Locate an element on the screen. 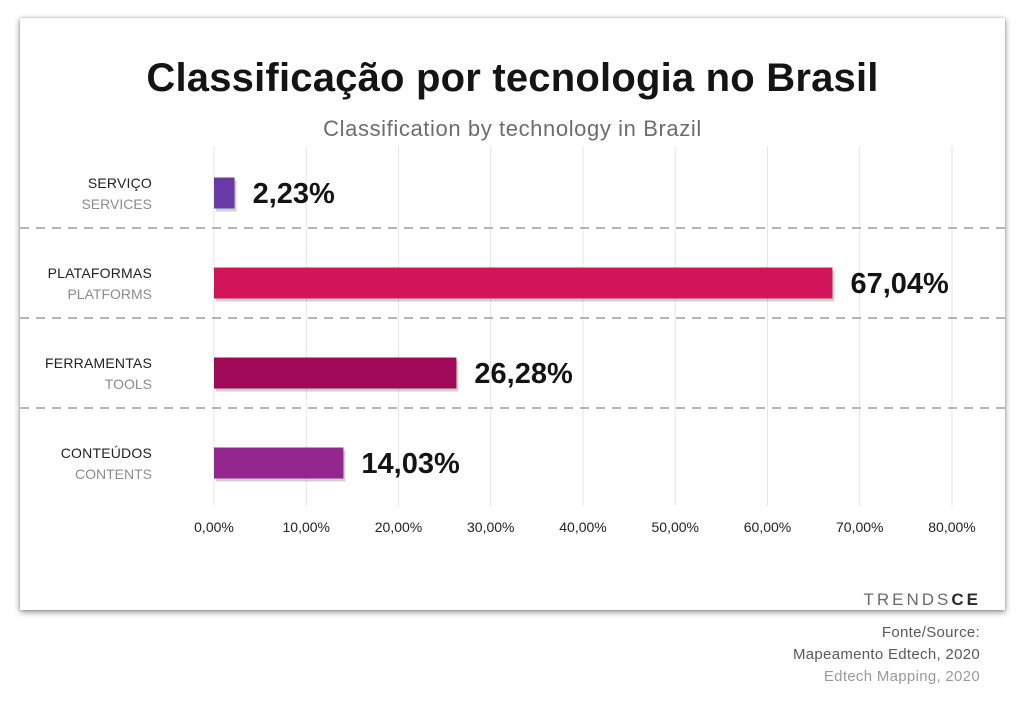  x-tick-label: 70,00% is located at coordinates (859, 527).